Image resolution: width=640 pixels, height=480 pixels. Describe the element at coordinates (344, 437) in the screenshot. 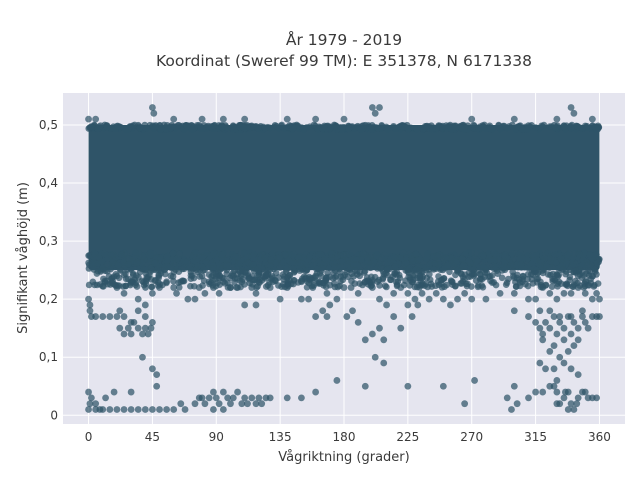

I see `x-tick-label: 180` at that location.